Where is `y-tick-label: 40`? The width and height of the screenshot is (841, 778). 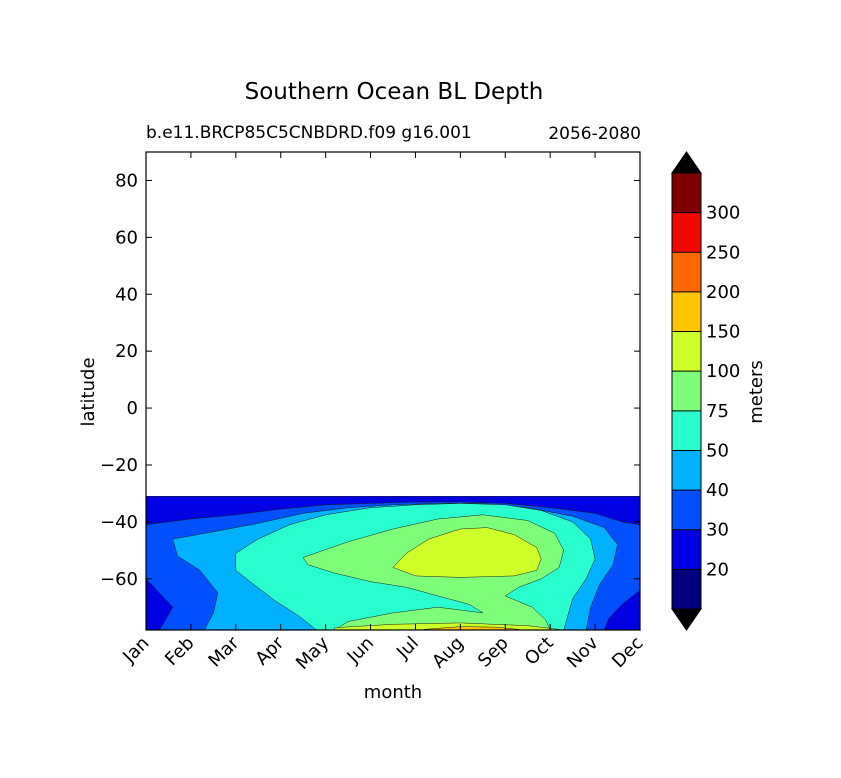
y-tick-label: 40 is located at coordinates (126, 294).